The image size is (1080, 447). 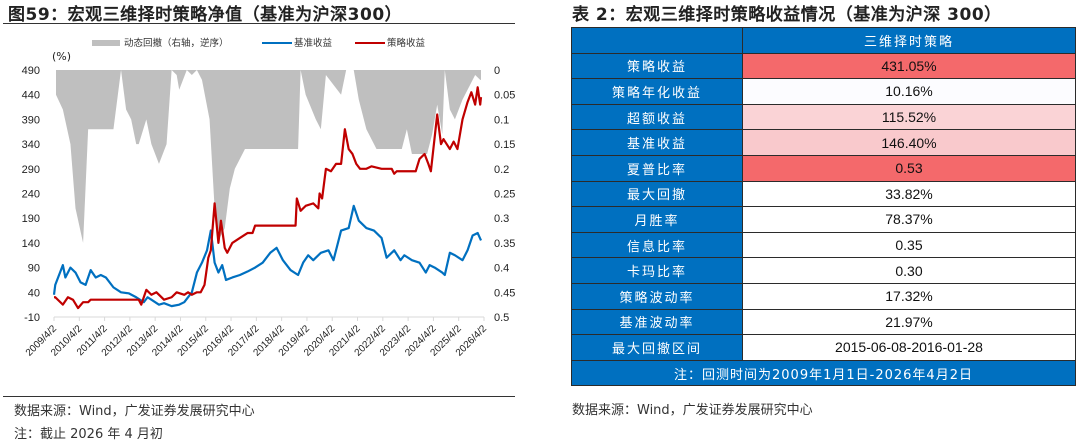 I want to click on y-left-tick-label: 290, so click(x=31, y=170).